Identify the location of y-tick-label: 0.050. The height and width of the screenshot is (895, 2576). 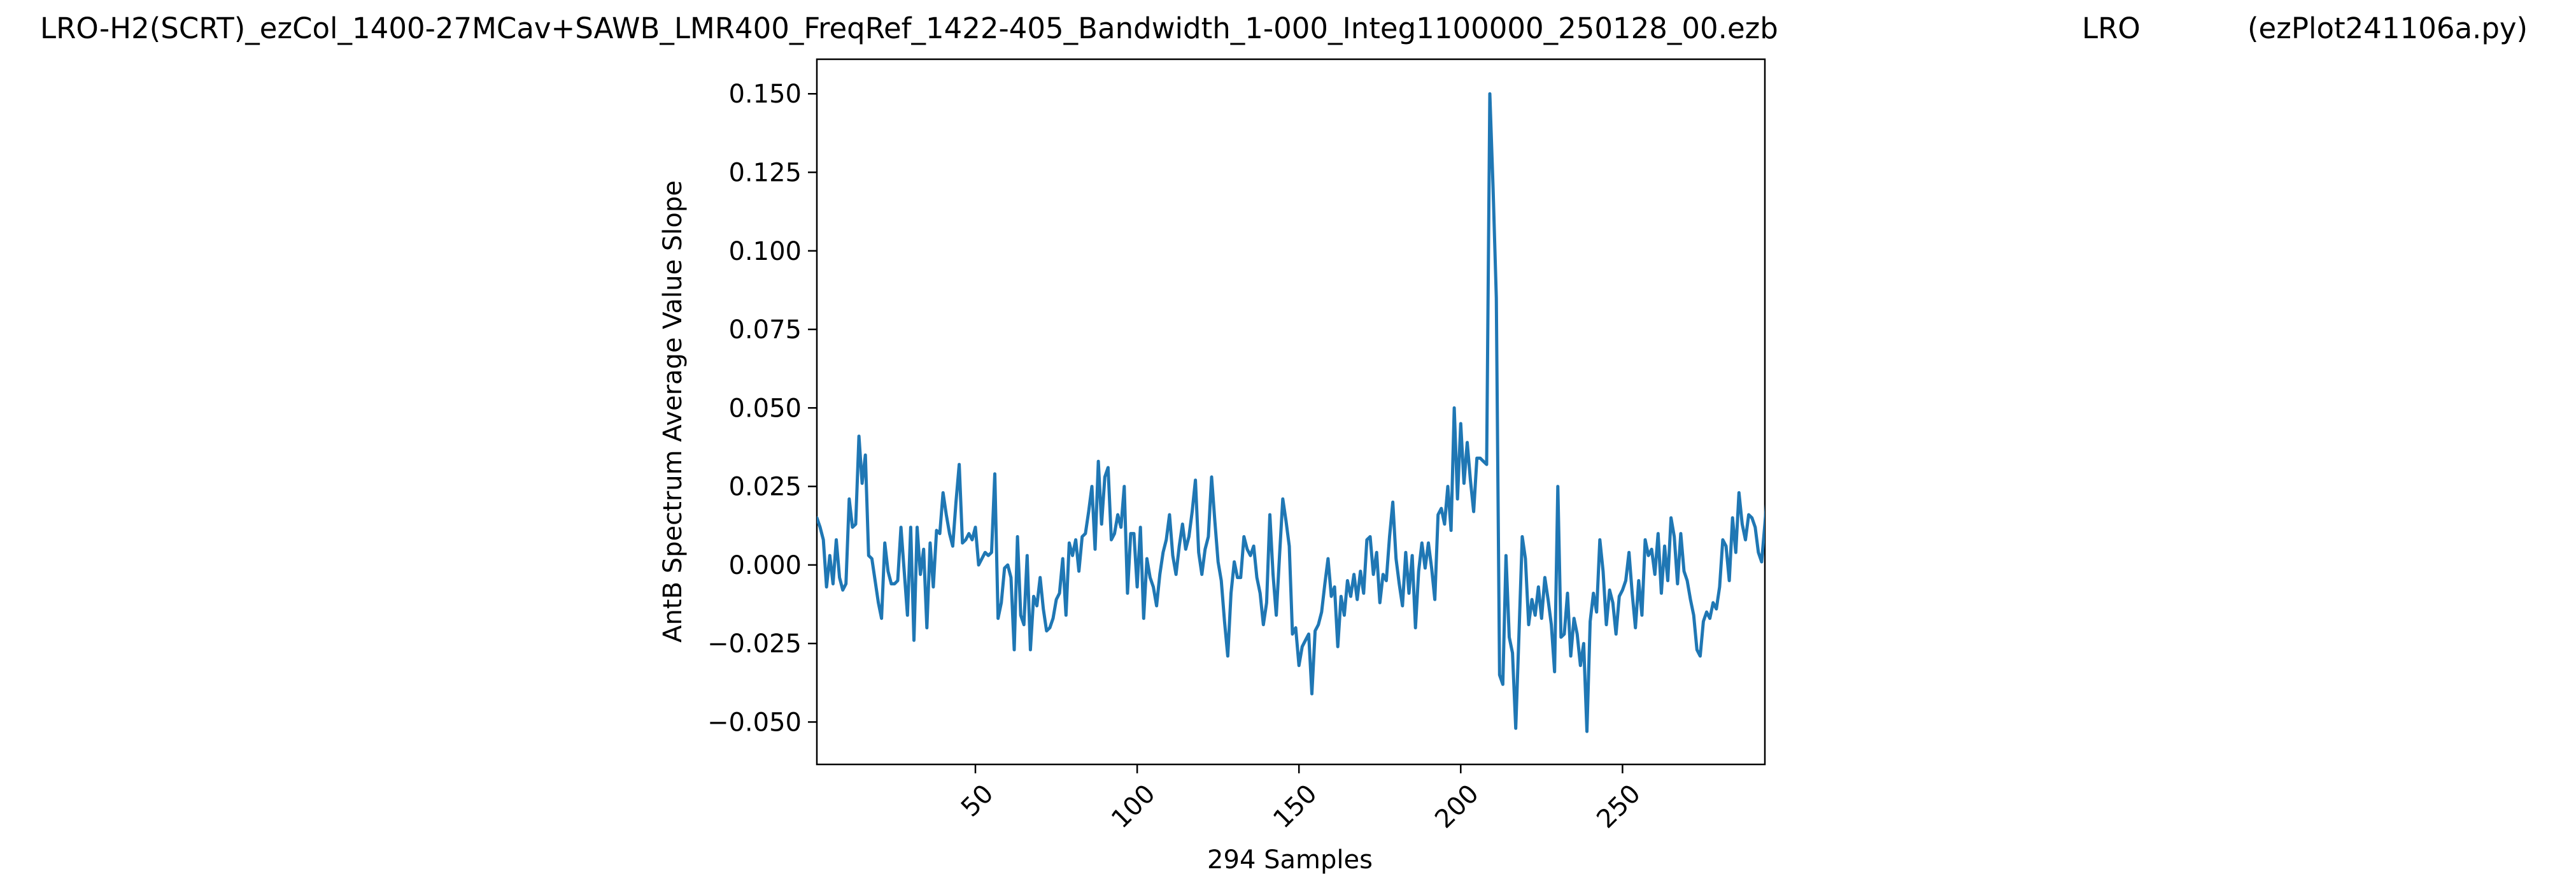
(765, 408).